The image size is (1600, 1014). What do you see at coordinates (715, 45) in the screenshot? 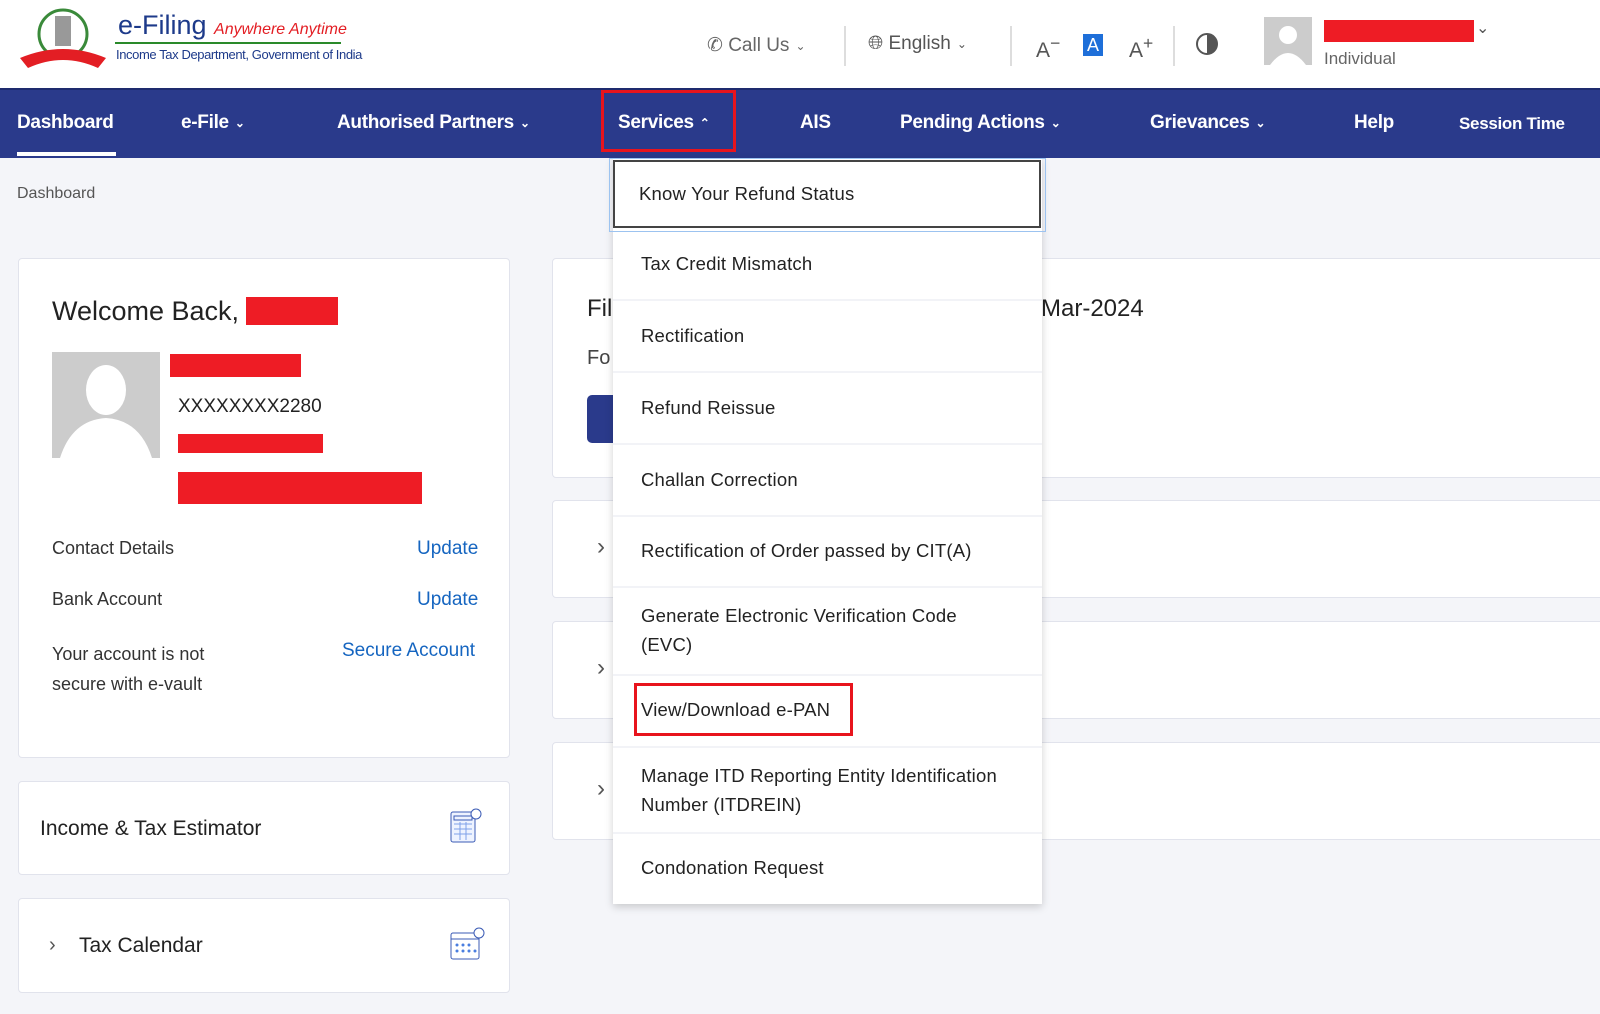
I see `phone-icon: ✆` at bounding box center [715, 45].